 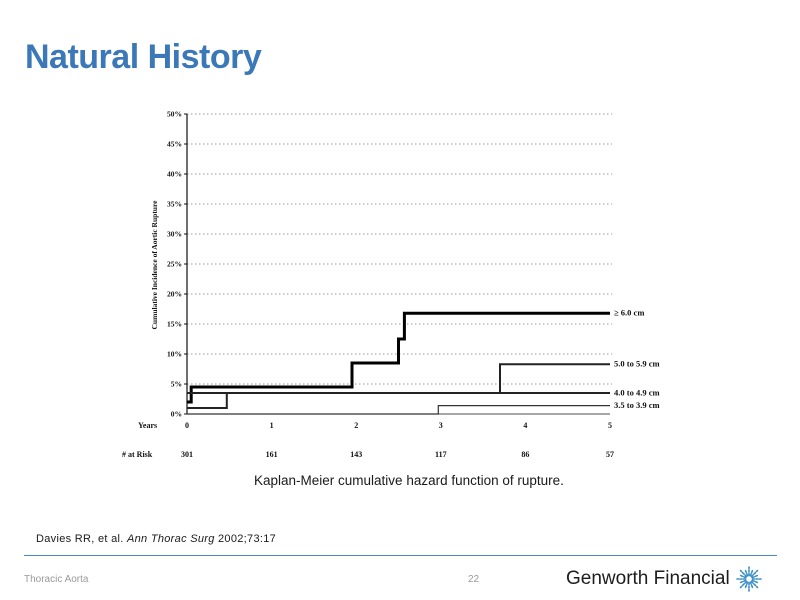 What do you see at coordinates (629, 313) in the screenshot?
I see `series-label: ≥ 6.0 cm` at bounding box center [629, 313].